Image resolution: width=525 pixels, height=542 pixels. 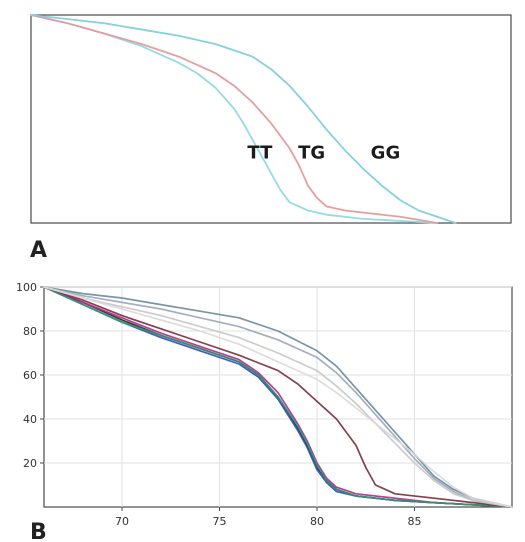 What do you see at coordinates (386, 153) in the screenshot?
I see `curve-label-gg: GG` at bounding box center [386, 153].